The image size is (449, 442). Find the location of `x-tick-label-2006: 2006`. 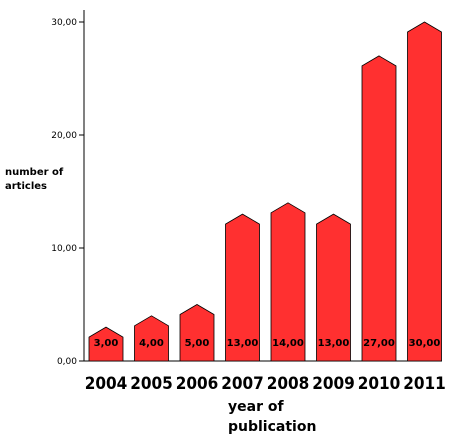

x-tick-label-2006: 2006 is located at coordinates (197, 384).